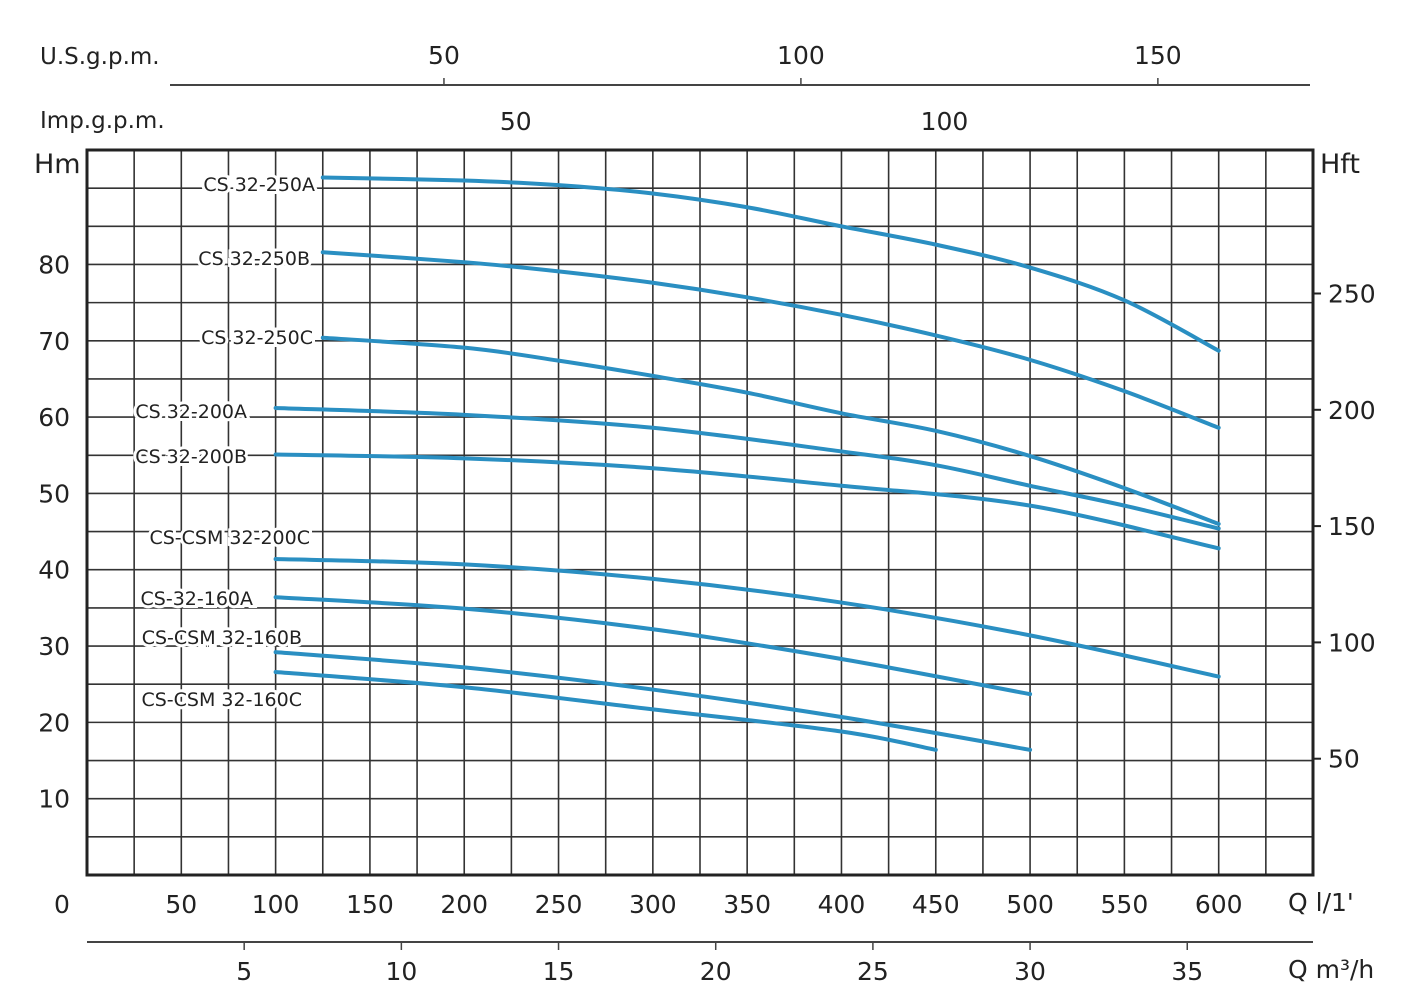  Describe the element at coordinates (62, 904) in the screenshot. I see `x-tick-label: 0` at that location.